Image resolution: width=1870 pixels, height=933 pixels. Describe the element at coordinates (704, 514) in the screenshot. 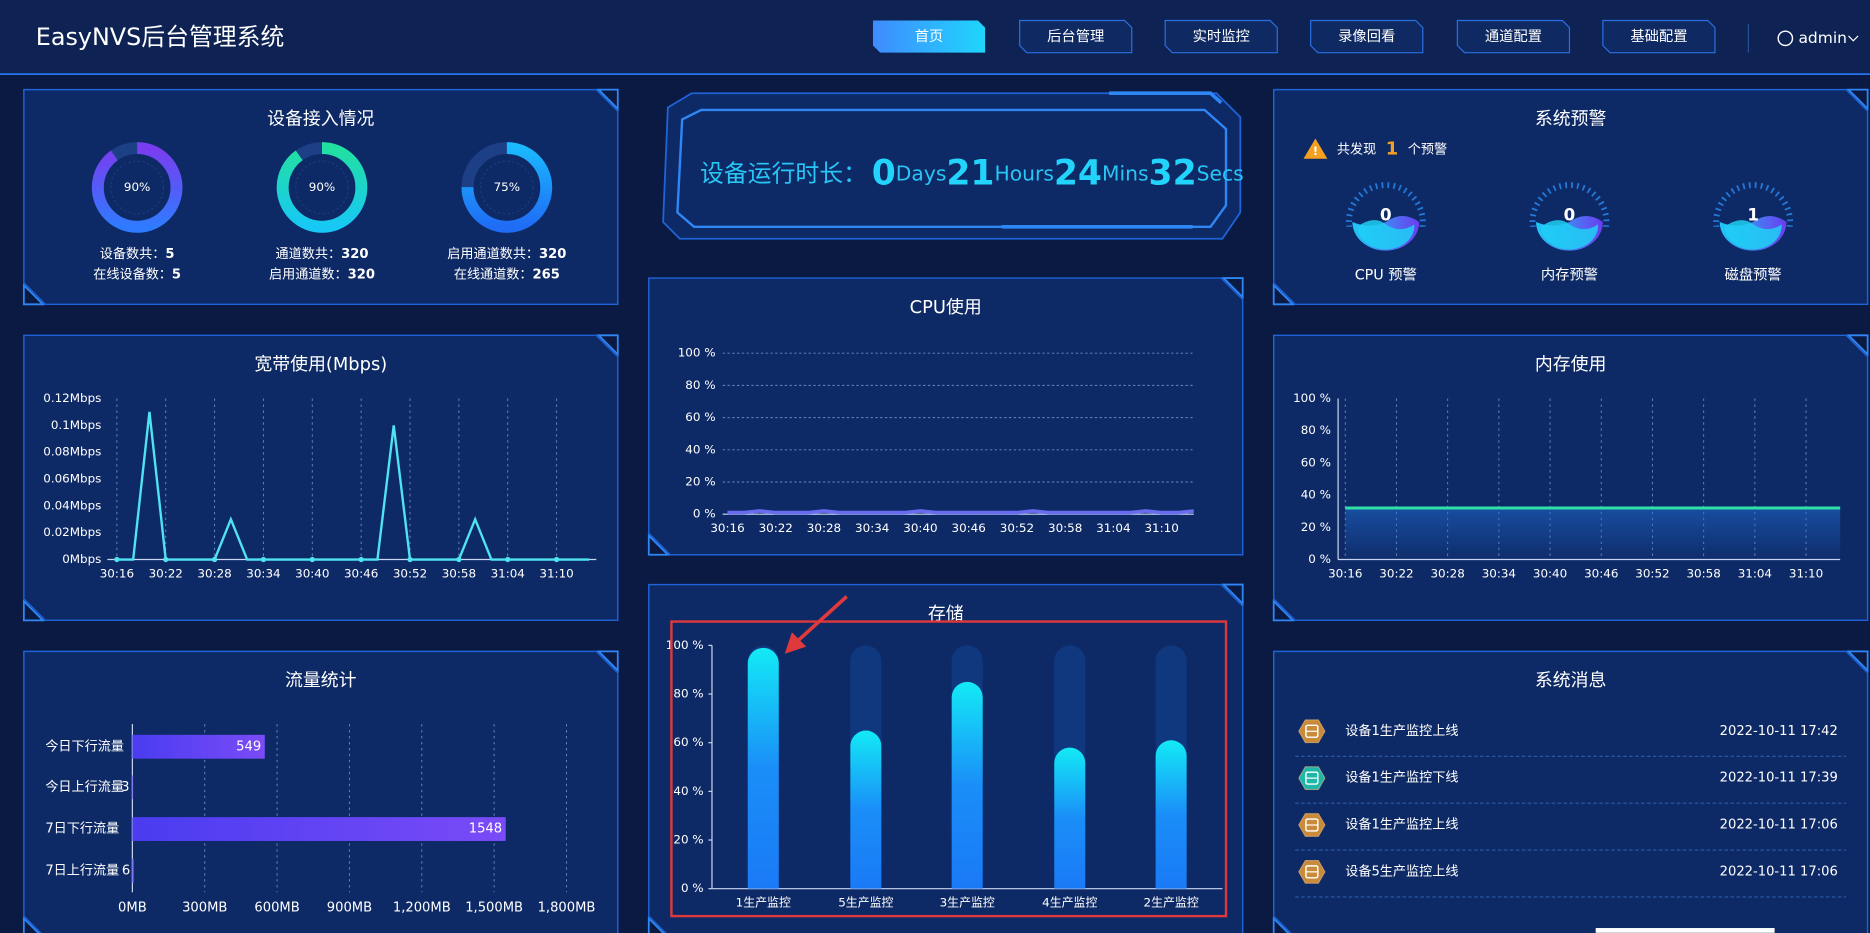

I see `y-tick-label: 0 %` at that location.